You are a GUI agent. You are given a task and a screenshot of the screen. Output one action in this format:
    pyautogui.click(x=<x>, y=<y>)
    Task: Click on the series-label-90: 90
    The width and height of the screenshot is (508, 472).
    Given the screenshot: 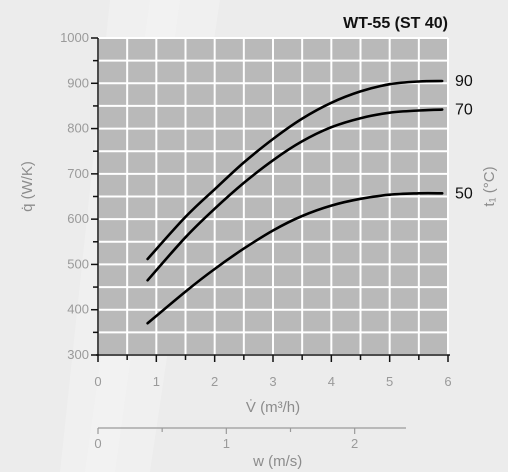 What is the action you would take?
    pyautogui.click(x=464, y=81)
    